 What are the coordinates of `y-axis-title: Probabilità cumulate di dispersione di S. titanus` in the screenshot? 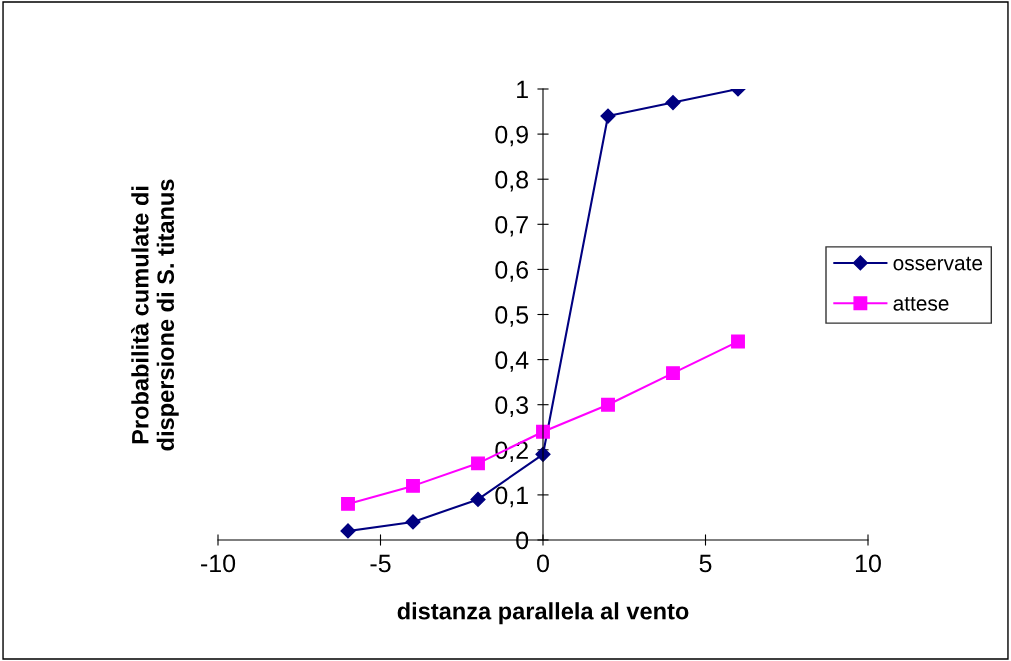 It's located at (155, 315).